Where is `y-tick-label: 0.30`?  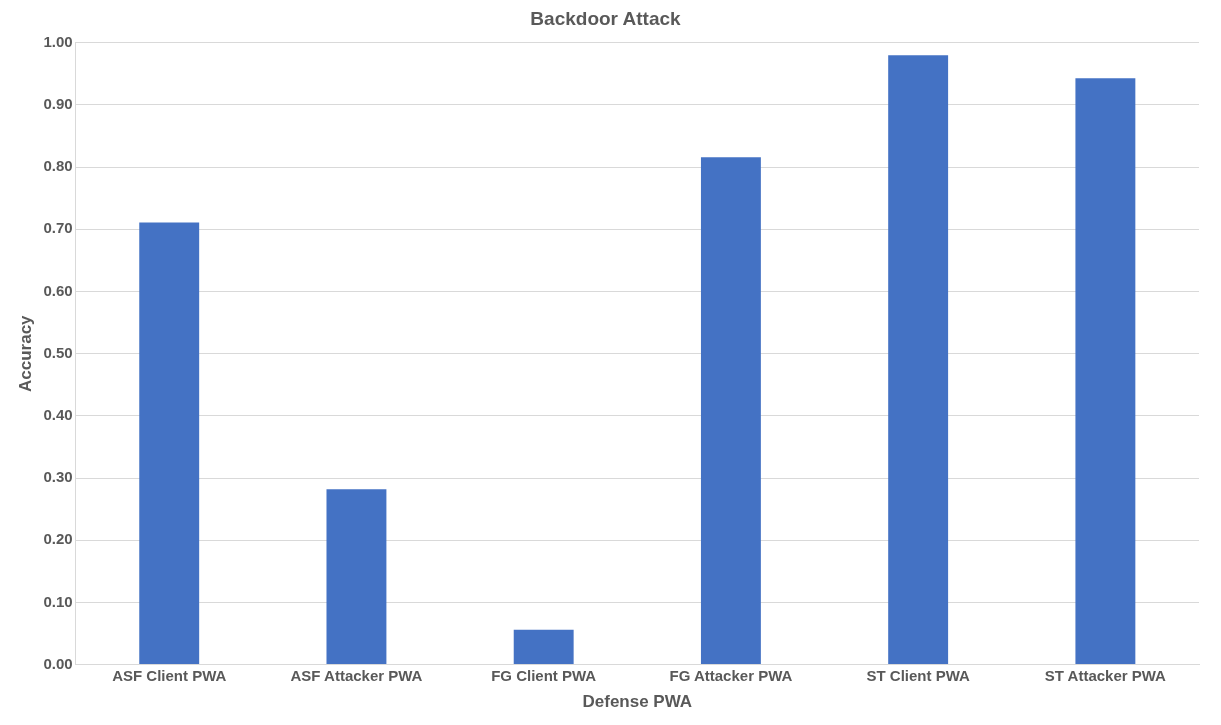 y-tick-label: 0.30 is located at coordinates (58, 477).